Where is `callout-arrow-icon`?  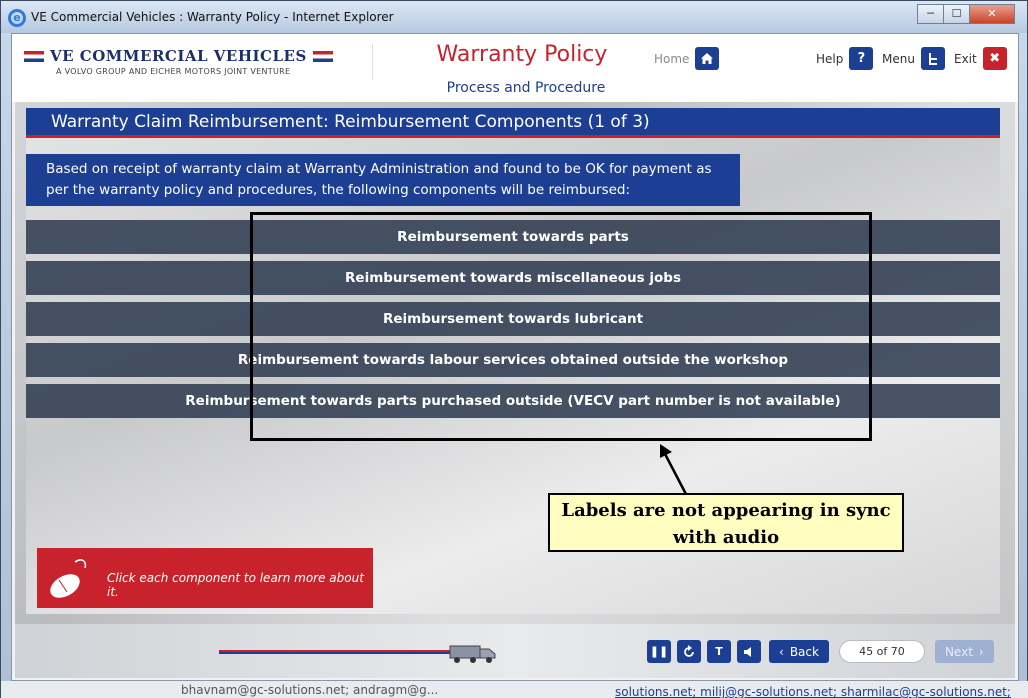 callout-arrow-icon is located at coordinates (675, 471).